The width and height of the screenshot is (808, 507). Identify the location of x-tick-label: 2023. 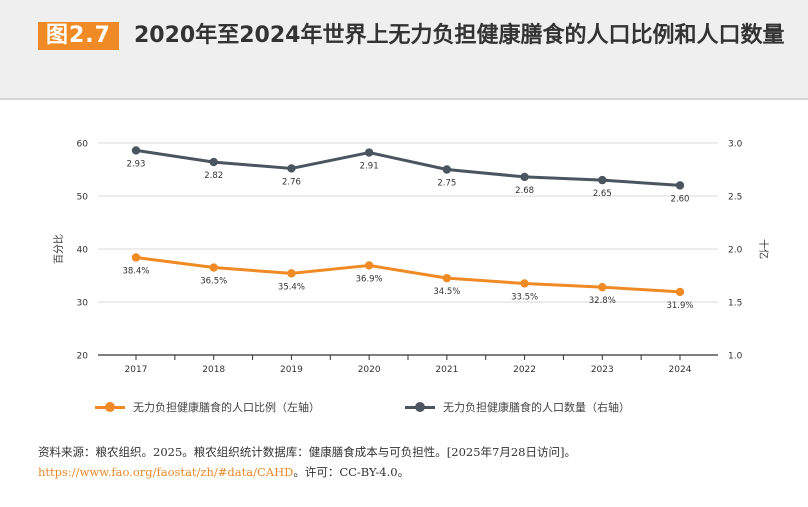
(602, 370).